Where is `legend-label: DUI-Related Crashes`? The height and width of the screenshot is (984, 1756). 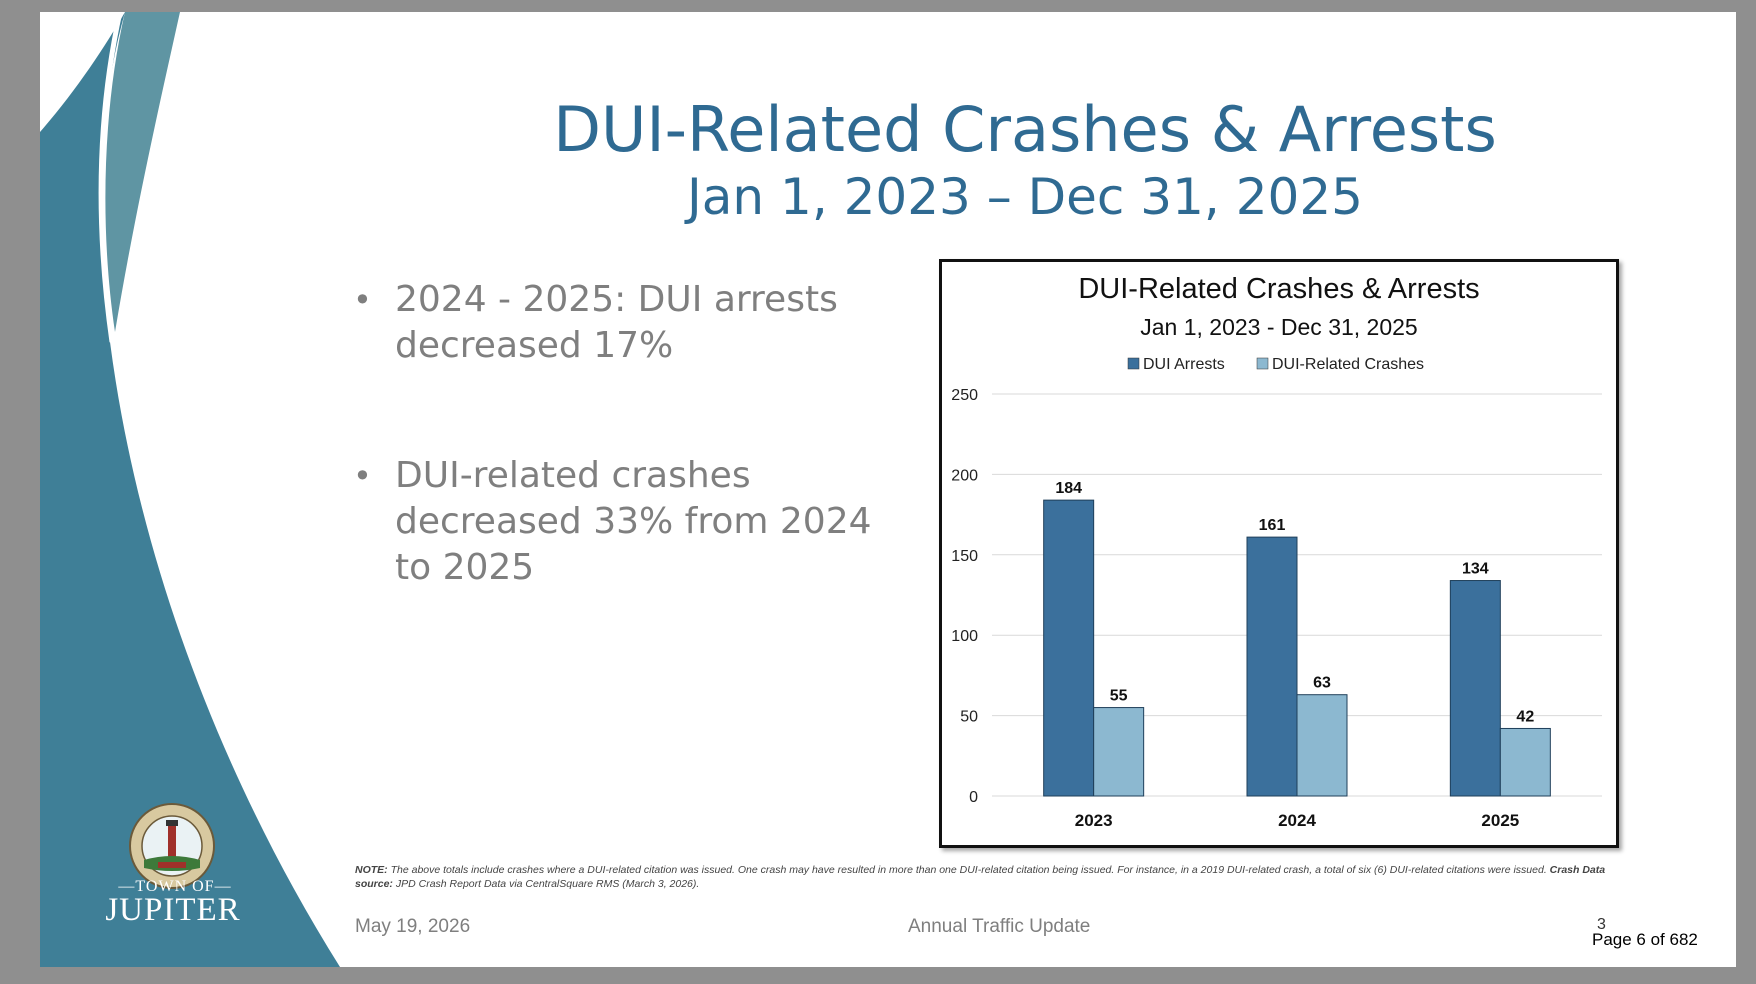
legend-label: DUI-Related Crashes is located at coordinates (1348, 364).